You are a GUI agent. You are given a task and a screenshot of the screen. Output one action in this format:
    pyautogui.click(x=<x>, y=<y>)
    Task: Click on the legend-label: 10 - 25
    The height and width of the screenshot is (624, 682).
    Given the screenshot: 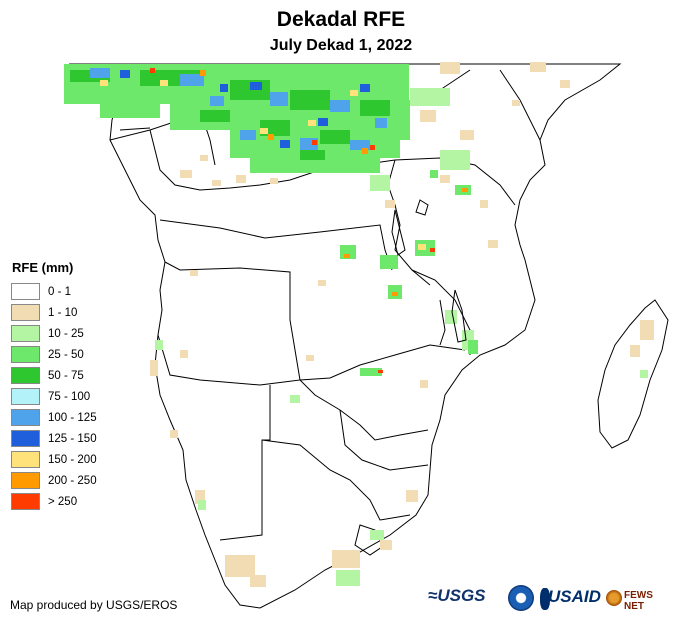 What is the action you would take?
    pyautogui.click(x=66, y=333)
    